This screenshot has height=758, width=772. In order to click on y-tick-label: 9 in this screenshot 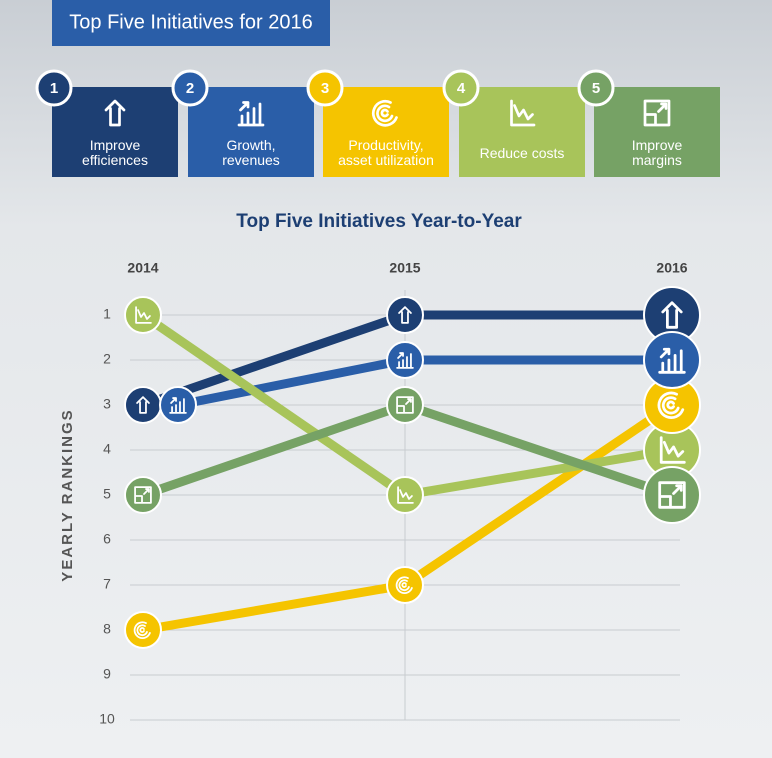, I will do `click(107, 674)`.